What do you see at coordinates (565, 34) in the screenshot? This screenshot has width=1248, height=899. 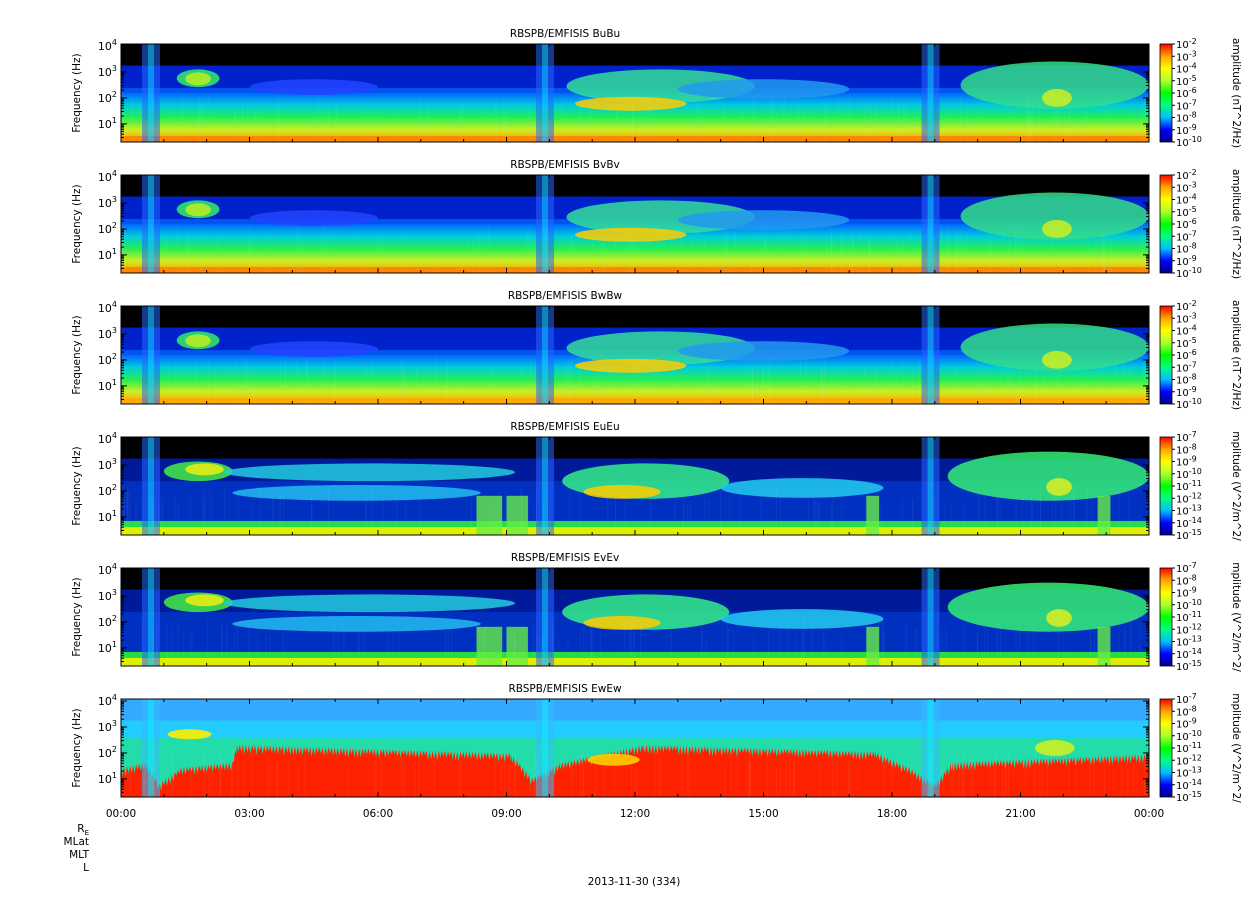 I see `panel-title: RBSPB/EMFISIS BuBu` at bounding box center [565, 34].